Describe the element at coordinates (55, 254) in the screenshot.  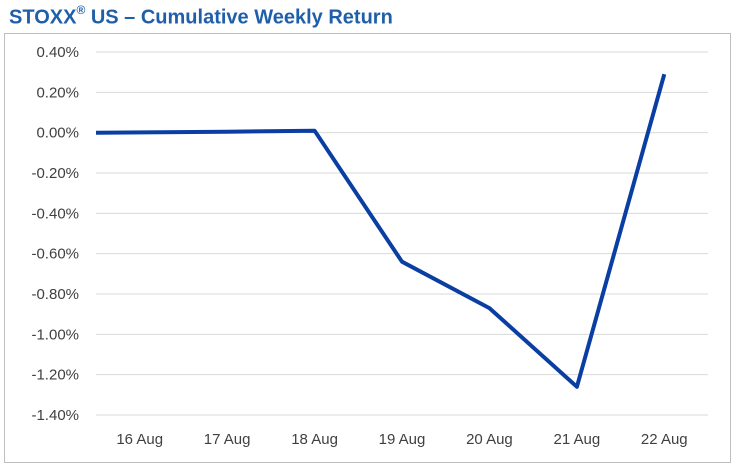
I see `y-tick-label: -0.60%` at that location.